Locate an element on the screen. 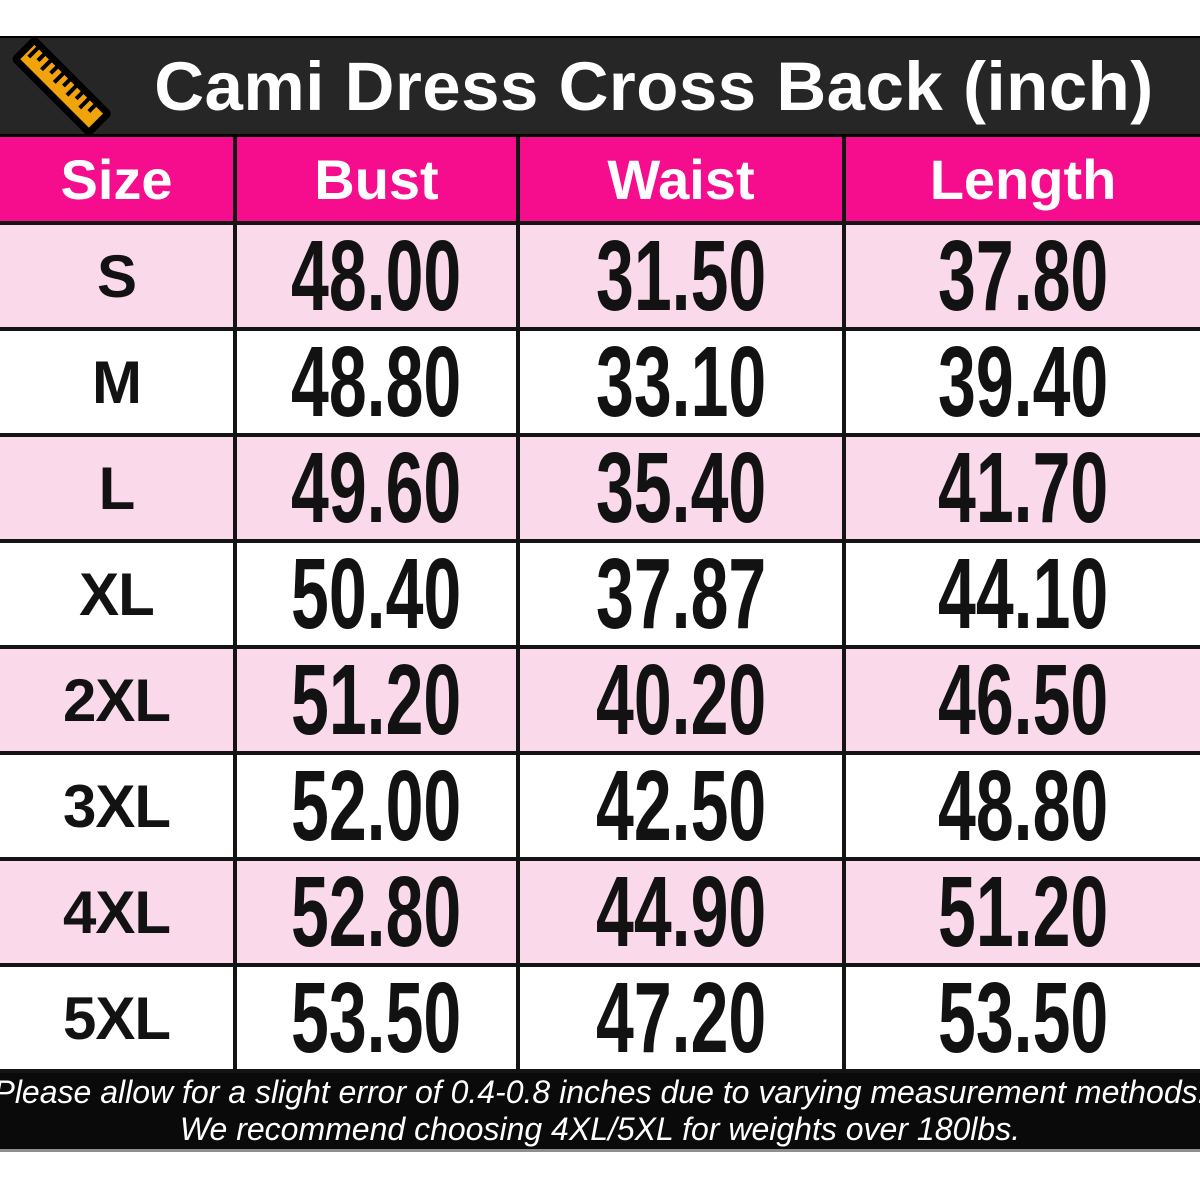 This screenshot has height=1200, width=1200. length-value: 39.40 is located at coordinates (1023, 384).